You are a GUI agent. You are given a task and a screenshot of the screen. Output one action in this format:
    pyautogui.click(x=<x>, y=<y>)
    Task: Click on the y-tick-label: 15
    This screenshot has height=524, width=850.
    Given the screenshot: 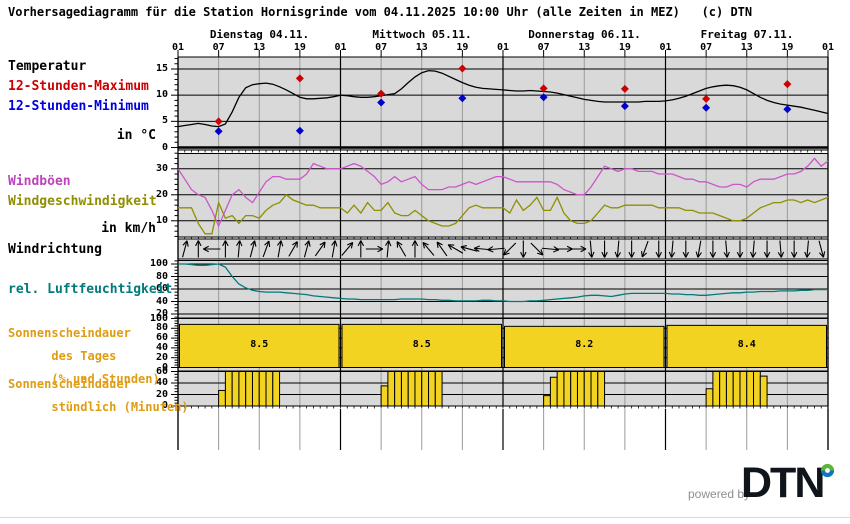 What is the action you would take?
    pyautogui.click(x=161, y=68)
    